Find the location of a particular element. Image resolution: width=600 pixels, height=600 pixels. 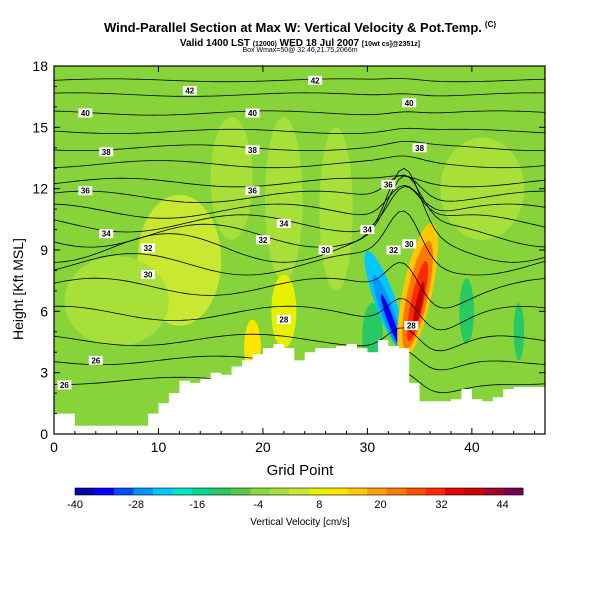

contour-label: 26 is located at coordinates (95, 360).